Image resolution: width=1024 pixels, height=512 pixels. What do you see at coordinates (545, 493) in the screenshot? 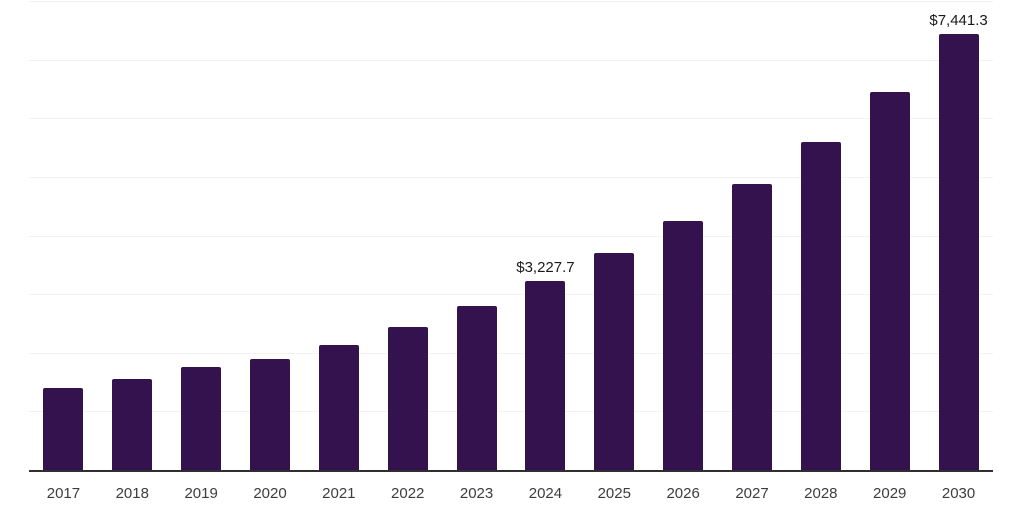
I see `x-tick-label-2024: 2024` at bounding box center [545, 493].